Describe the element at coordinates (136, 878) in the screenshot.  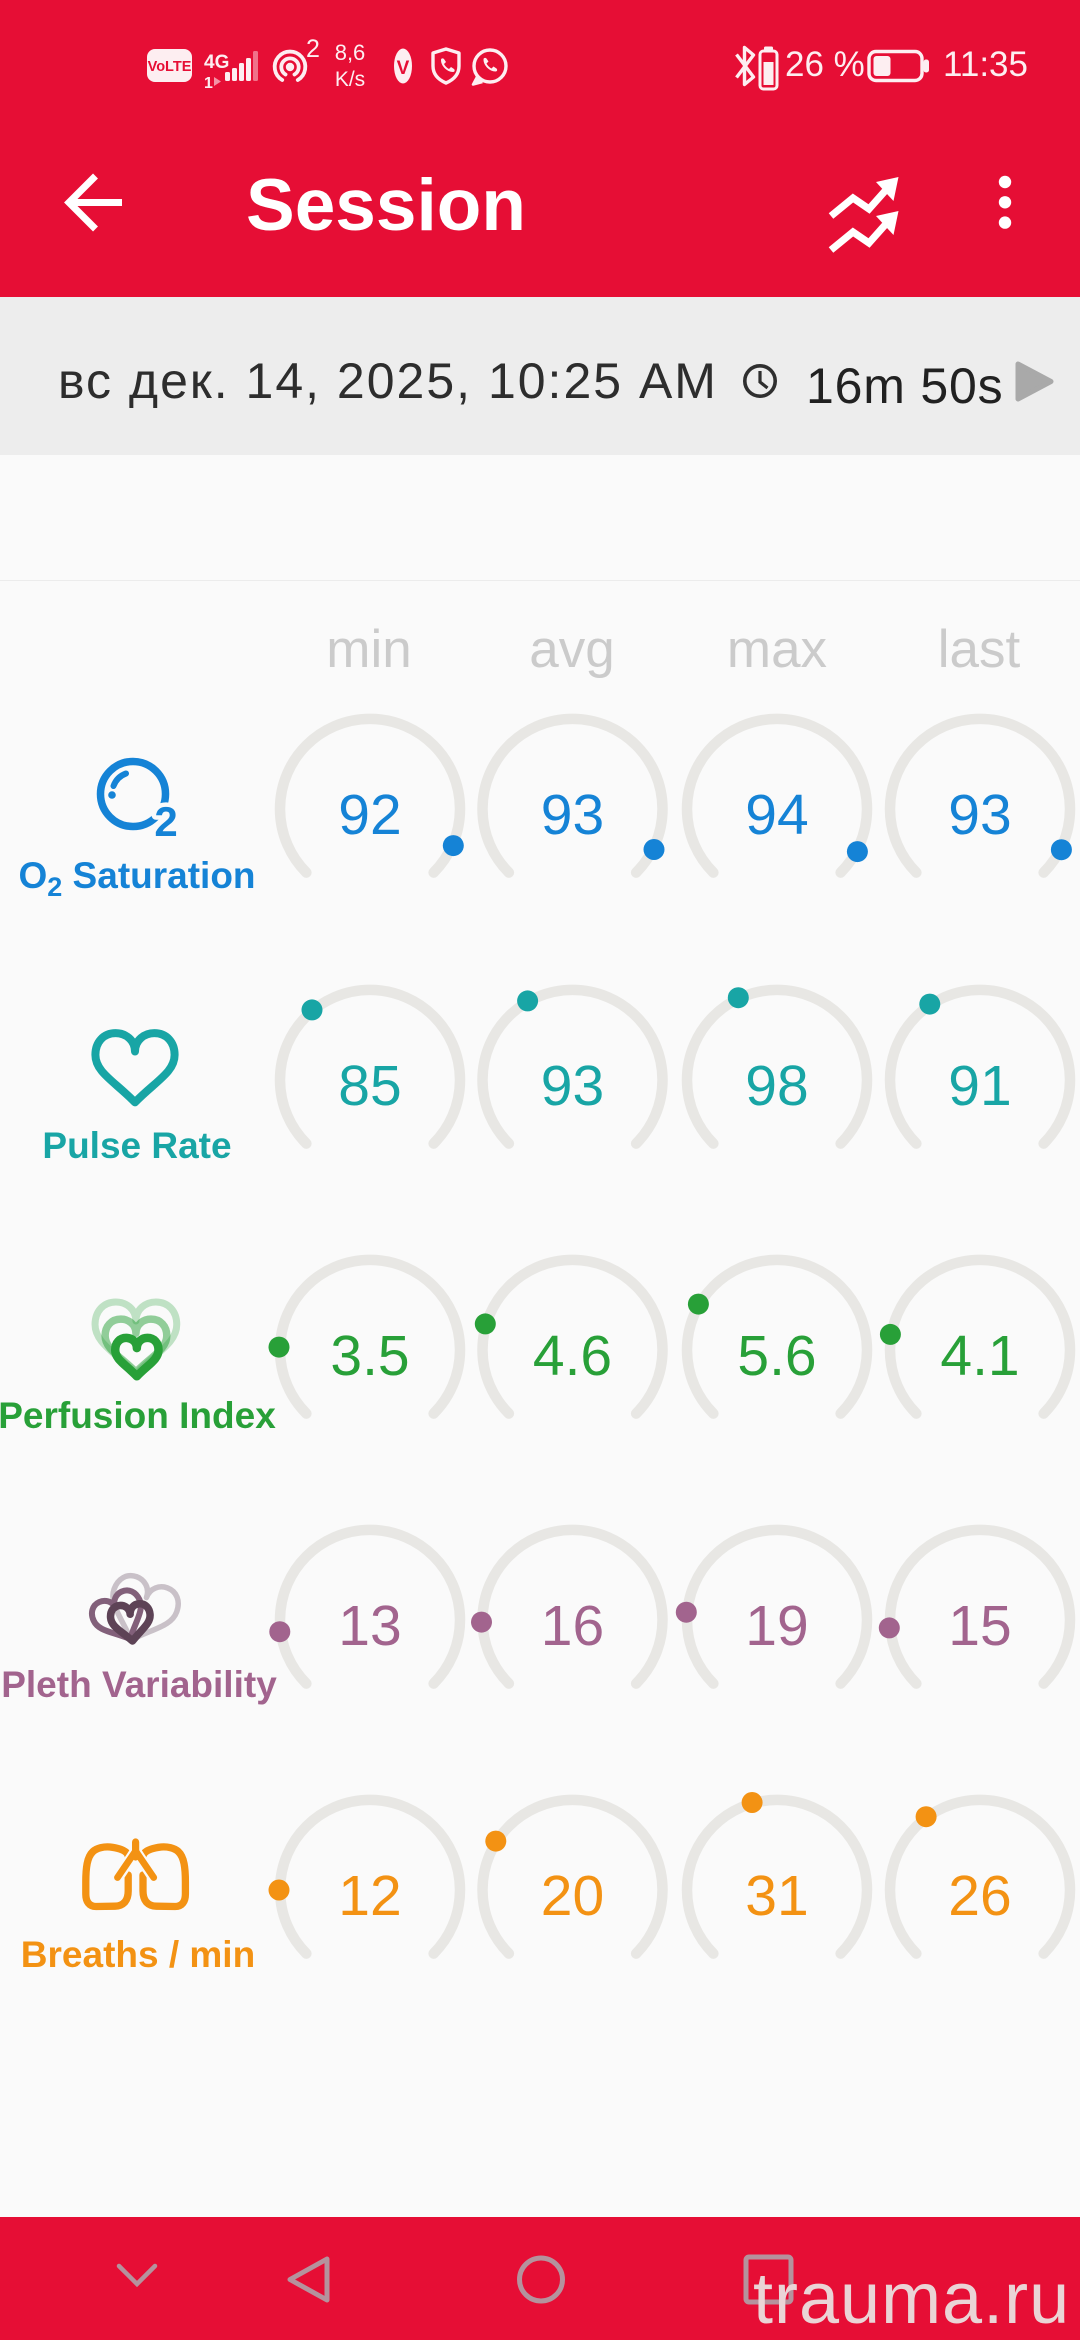
I see `svg-text: O2 Saturation` at that location.